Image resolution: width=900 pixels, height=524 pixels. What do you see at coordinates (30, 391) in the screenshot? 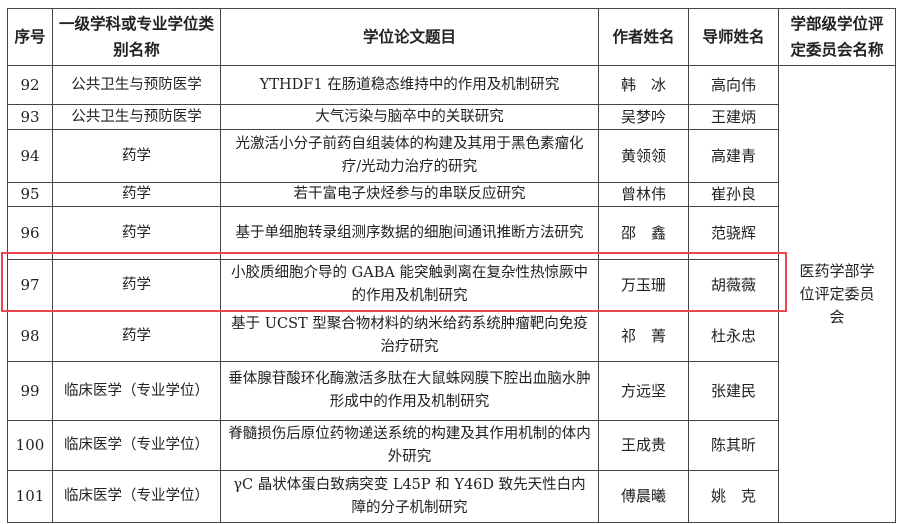
I see `row-no: 99` at bounding box center [30, 391].